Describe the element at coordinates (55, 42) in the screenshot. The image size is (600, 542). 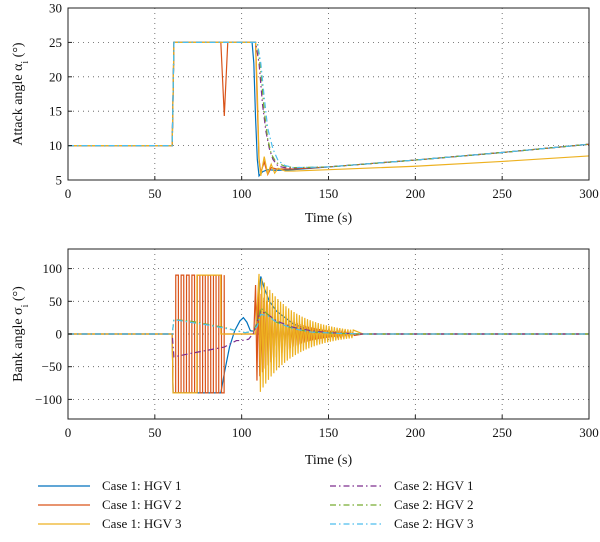
I see `y-tick-label: 25` at that location.